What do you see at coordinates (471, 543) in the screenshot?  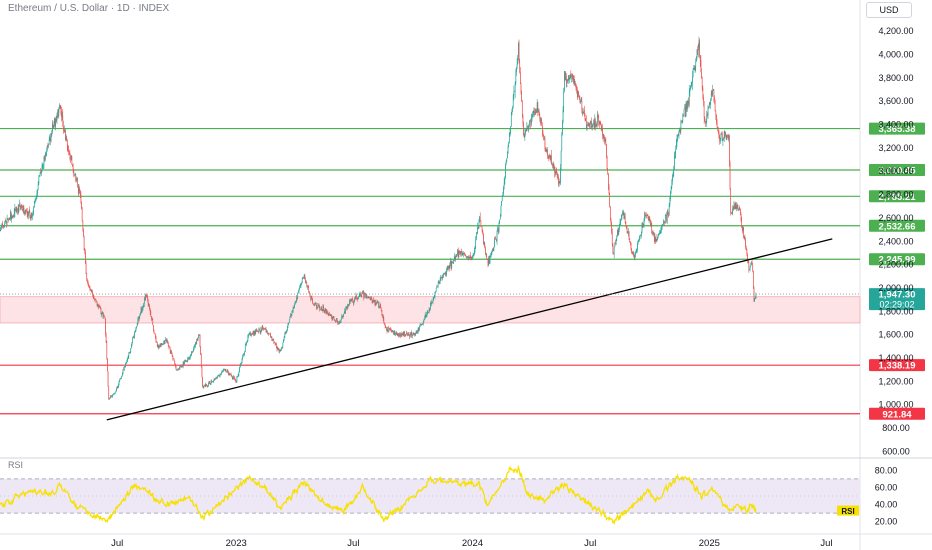 I see `time-axis: Jul 2023 Jul 2024 Jul 2025 Jul` at bounding box center [471, 543].